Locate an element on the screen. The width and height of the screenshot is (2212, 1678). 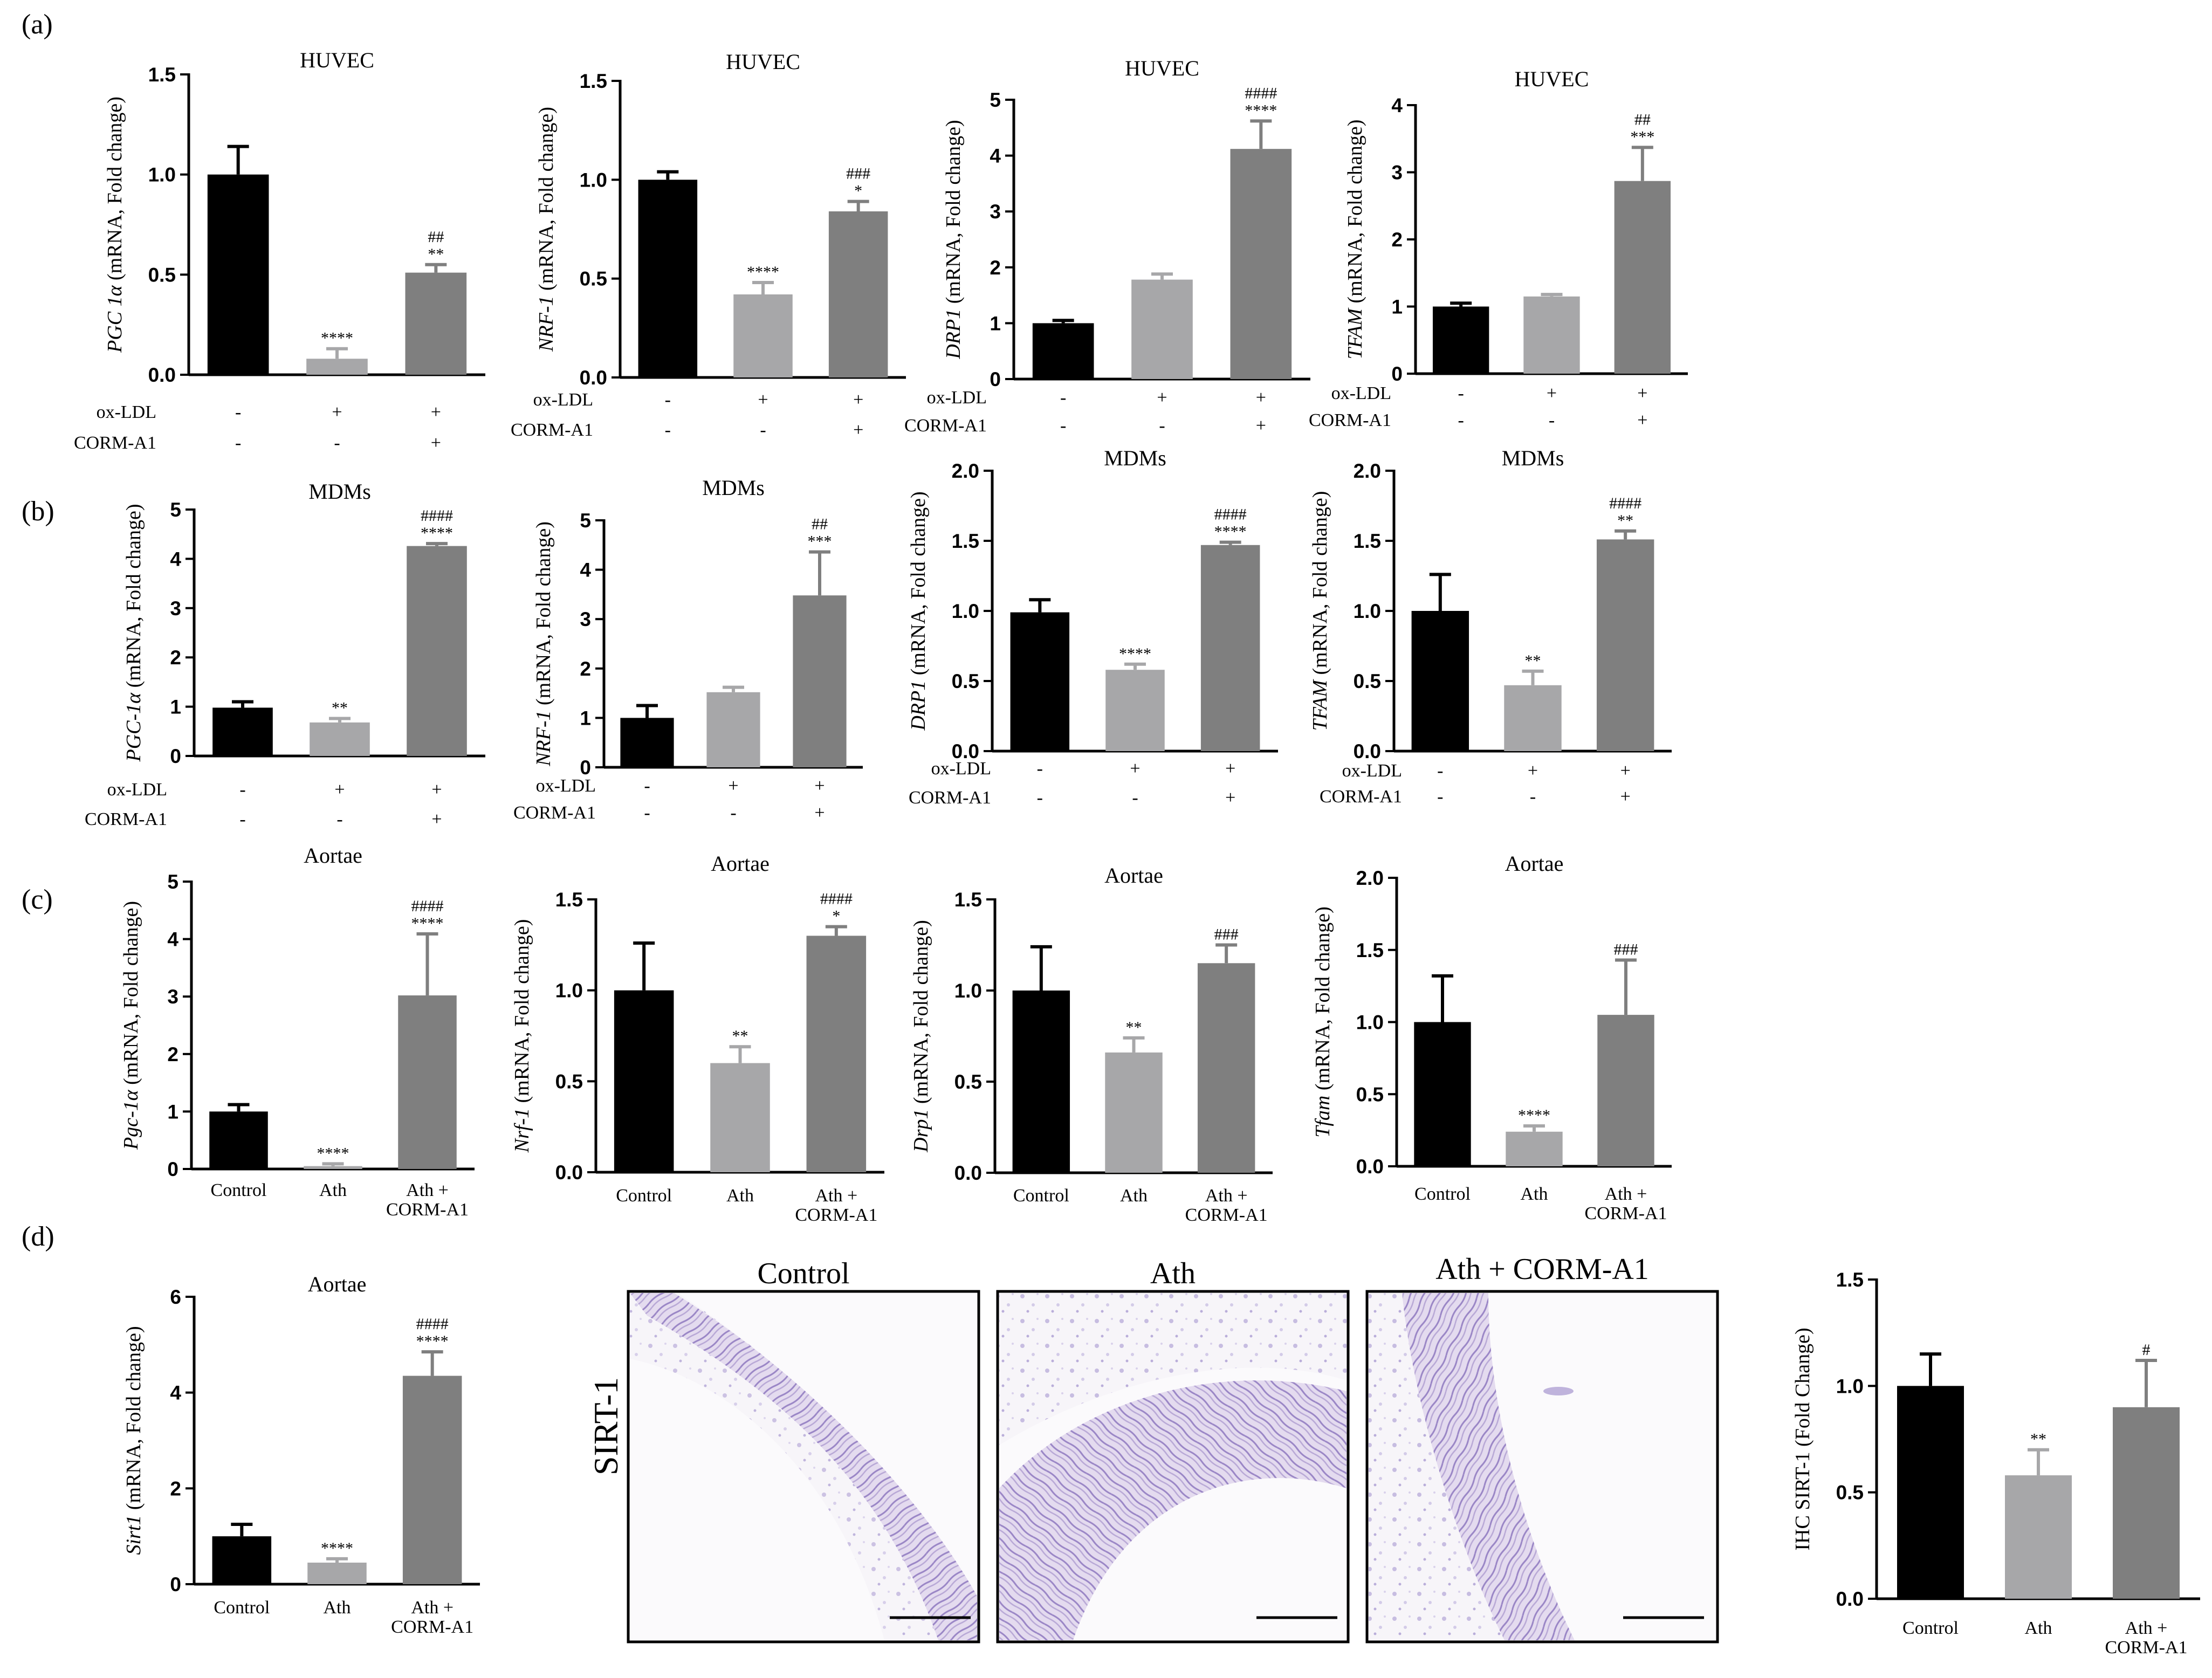
y-tick-label: 0.0 is located at coordinates (1367, 751).